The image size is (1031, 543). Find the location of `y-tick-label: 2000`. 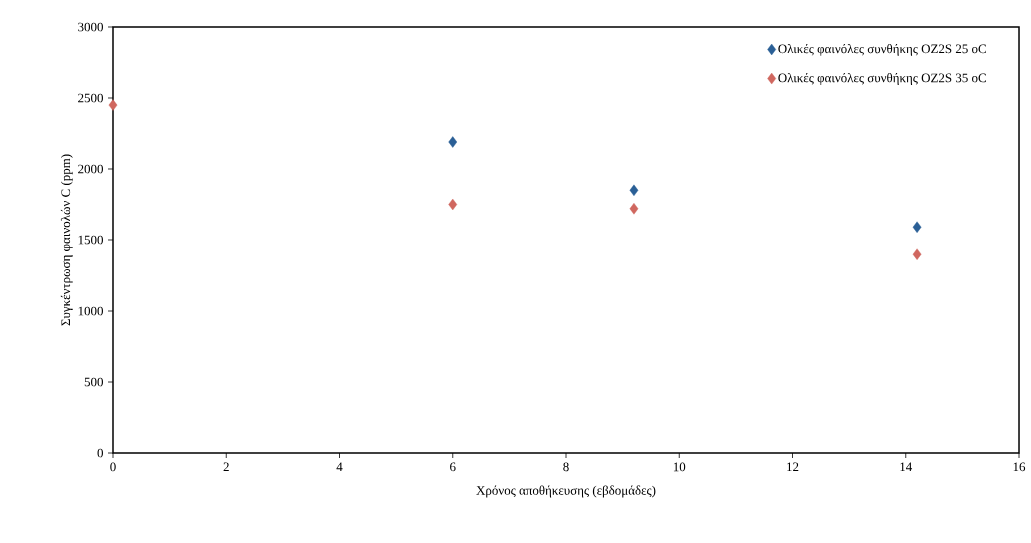

y-tick-label: 2000 is located at coordinates (90, 169).